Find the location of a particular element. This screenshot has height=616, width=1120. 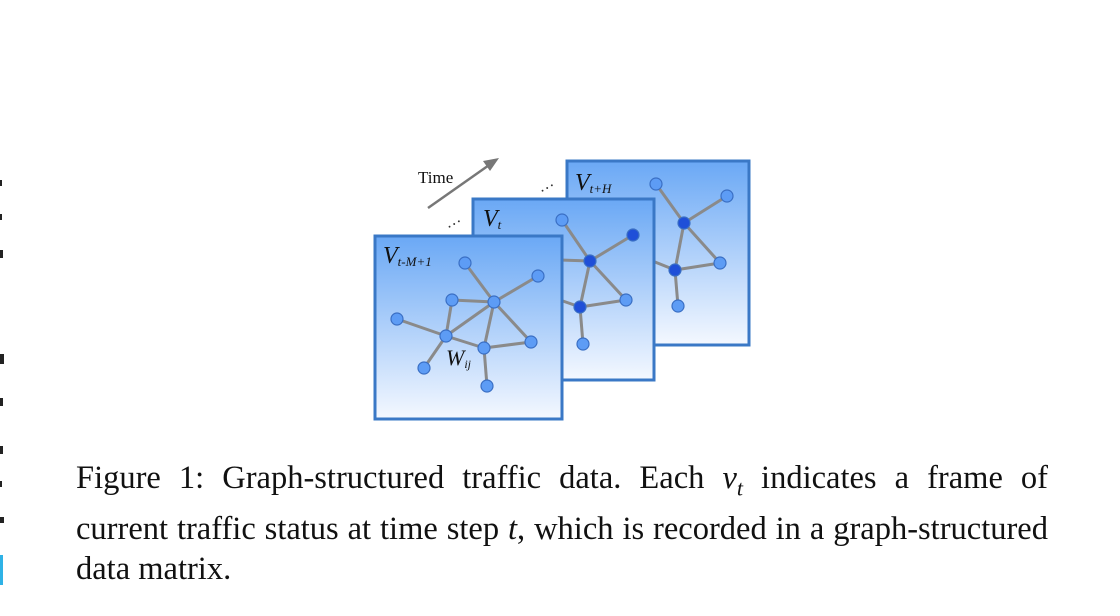

frame-mid-nodes is located at coordinates (597, 282).